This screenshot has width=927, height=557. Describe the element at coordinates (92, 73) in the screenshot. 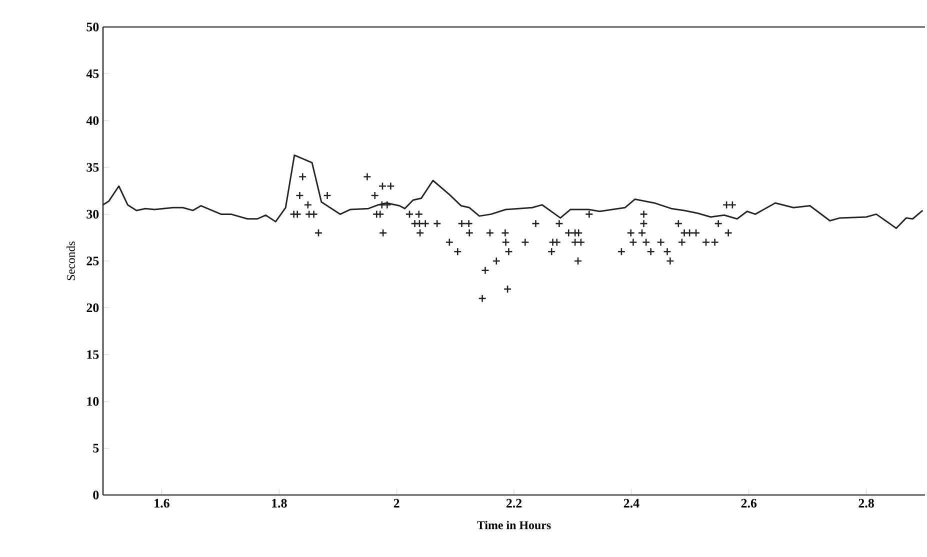

I see `y-tick-label: 45` at that location.